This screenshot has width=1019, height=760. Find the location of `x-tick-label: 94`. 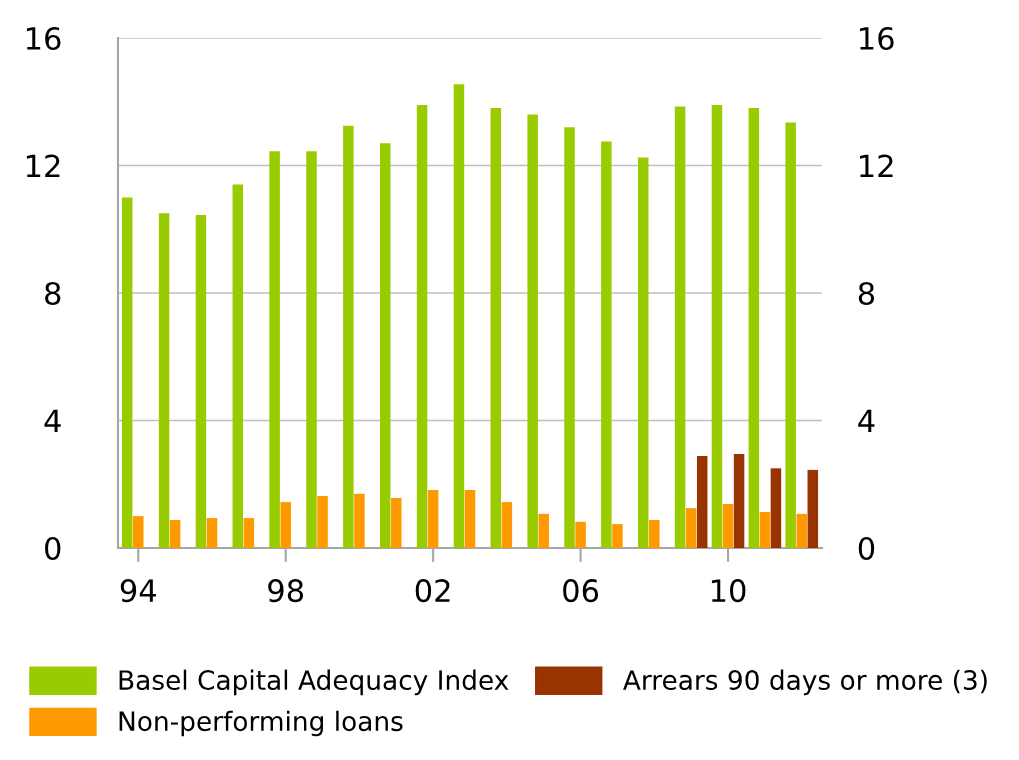

x-tick-label: 94 is located at coordinates (138, 591).